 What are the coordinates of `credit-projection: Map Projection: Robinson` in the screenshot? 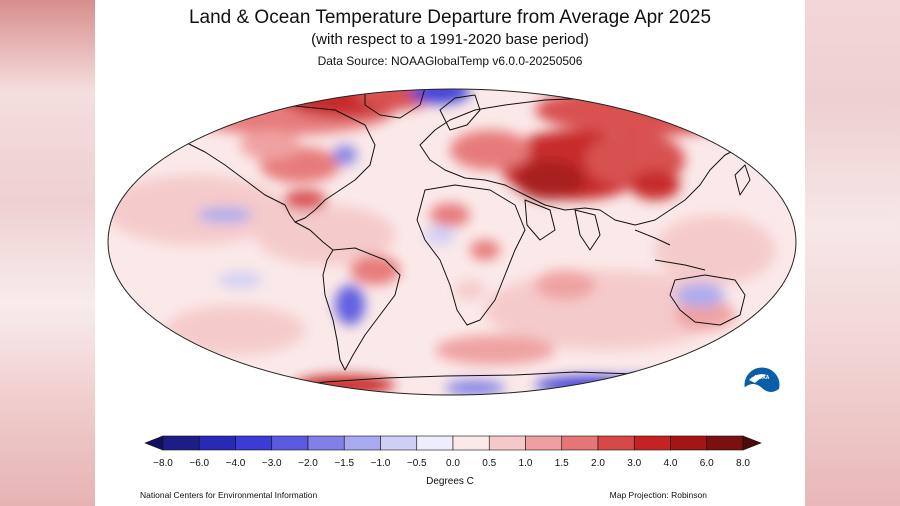 It's located at (658, 495).